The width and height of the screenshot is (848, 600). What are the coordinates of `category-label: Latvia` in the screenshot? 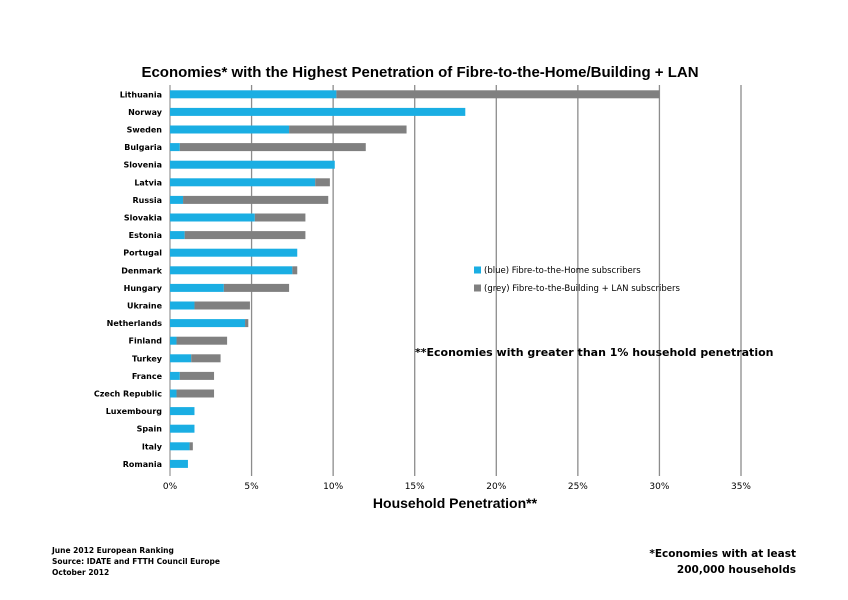 It's located at (148, 182).